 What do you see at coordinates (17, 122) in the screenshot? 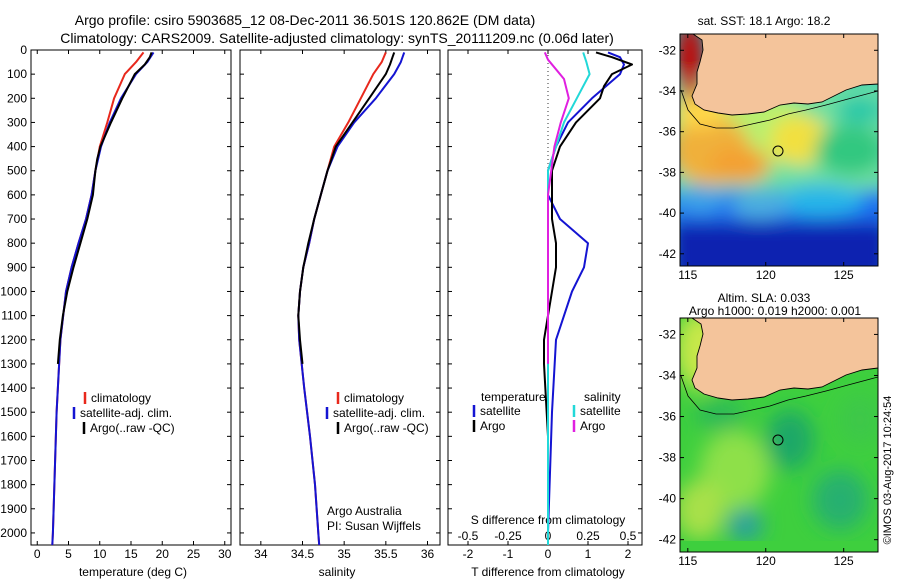
I see `depth-tick-label: 300` at bounding box center [17, 122].